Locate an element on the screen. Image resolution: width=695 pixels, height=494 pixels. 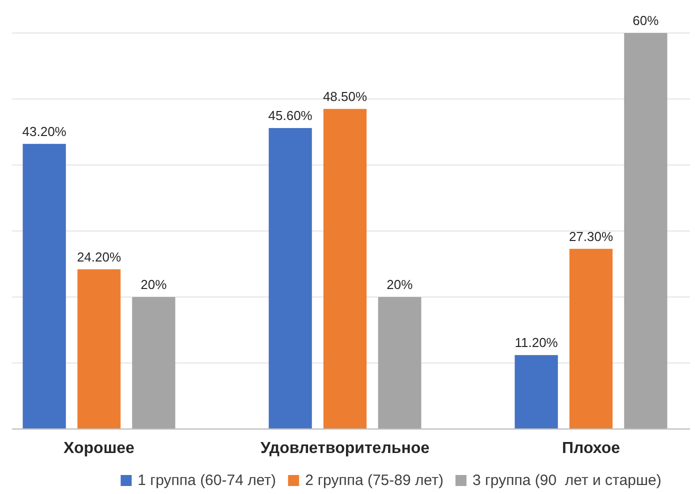
data-label: 43.20% is located at coordinates (44, 131).